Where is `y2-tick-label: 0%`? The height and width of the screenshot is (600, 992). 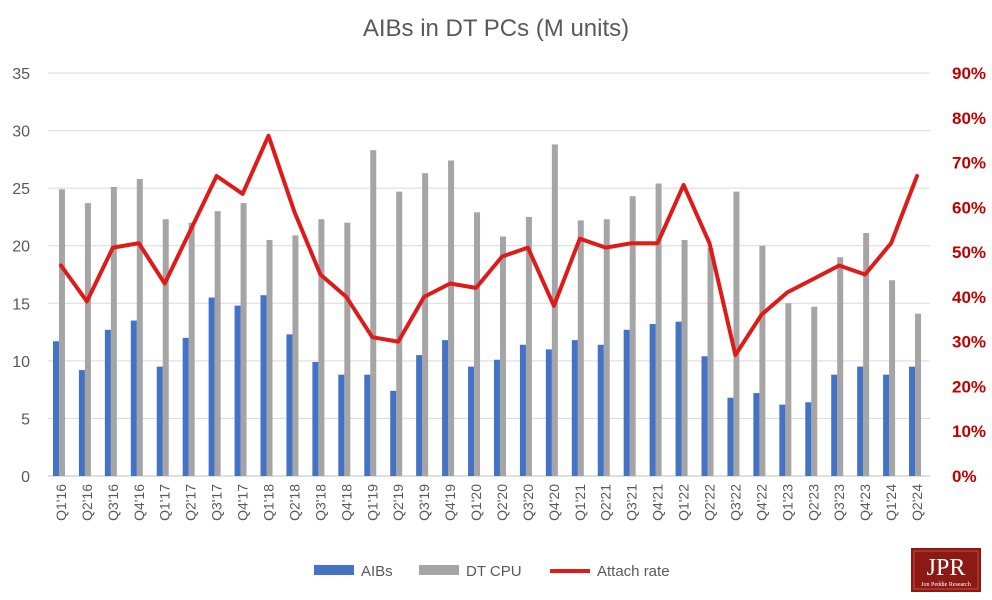
y2-tick-label: 0% is located at coordinates (964, 476).